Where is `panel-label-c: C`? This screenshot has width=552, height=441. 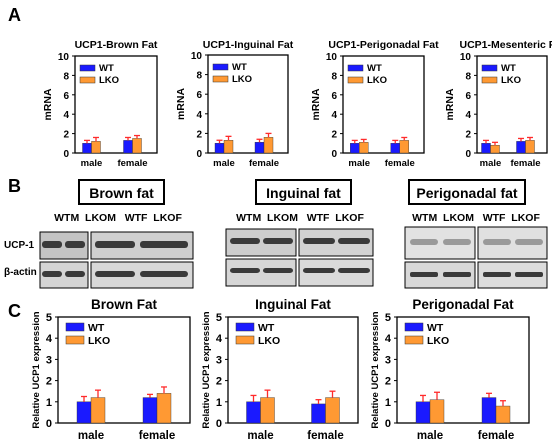
panel-label-c: C is located at coordinates (14, 311).